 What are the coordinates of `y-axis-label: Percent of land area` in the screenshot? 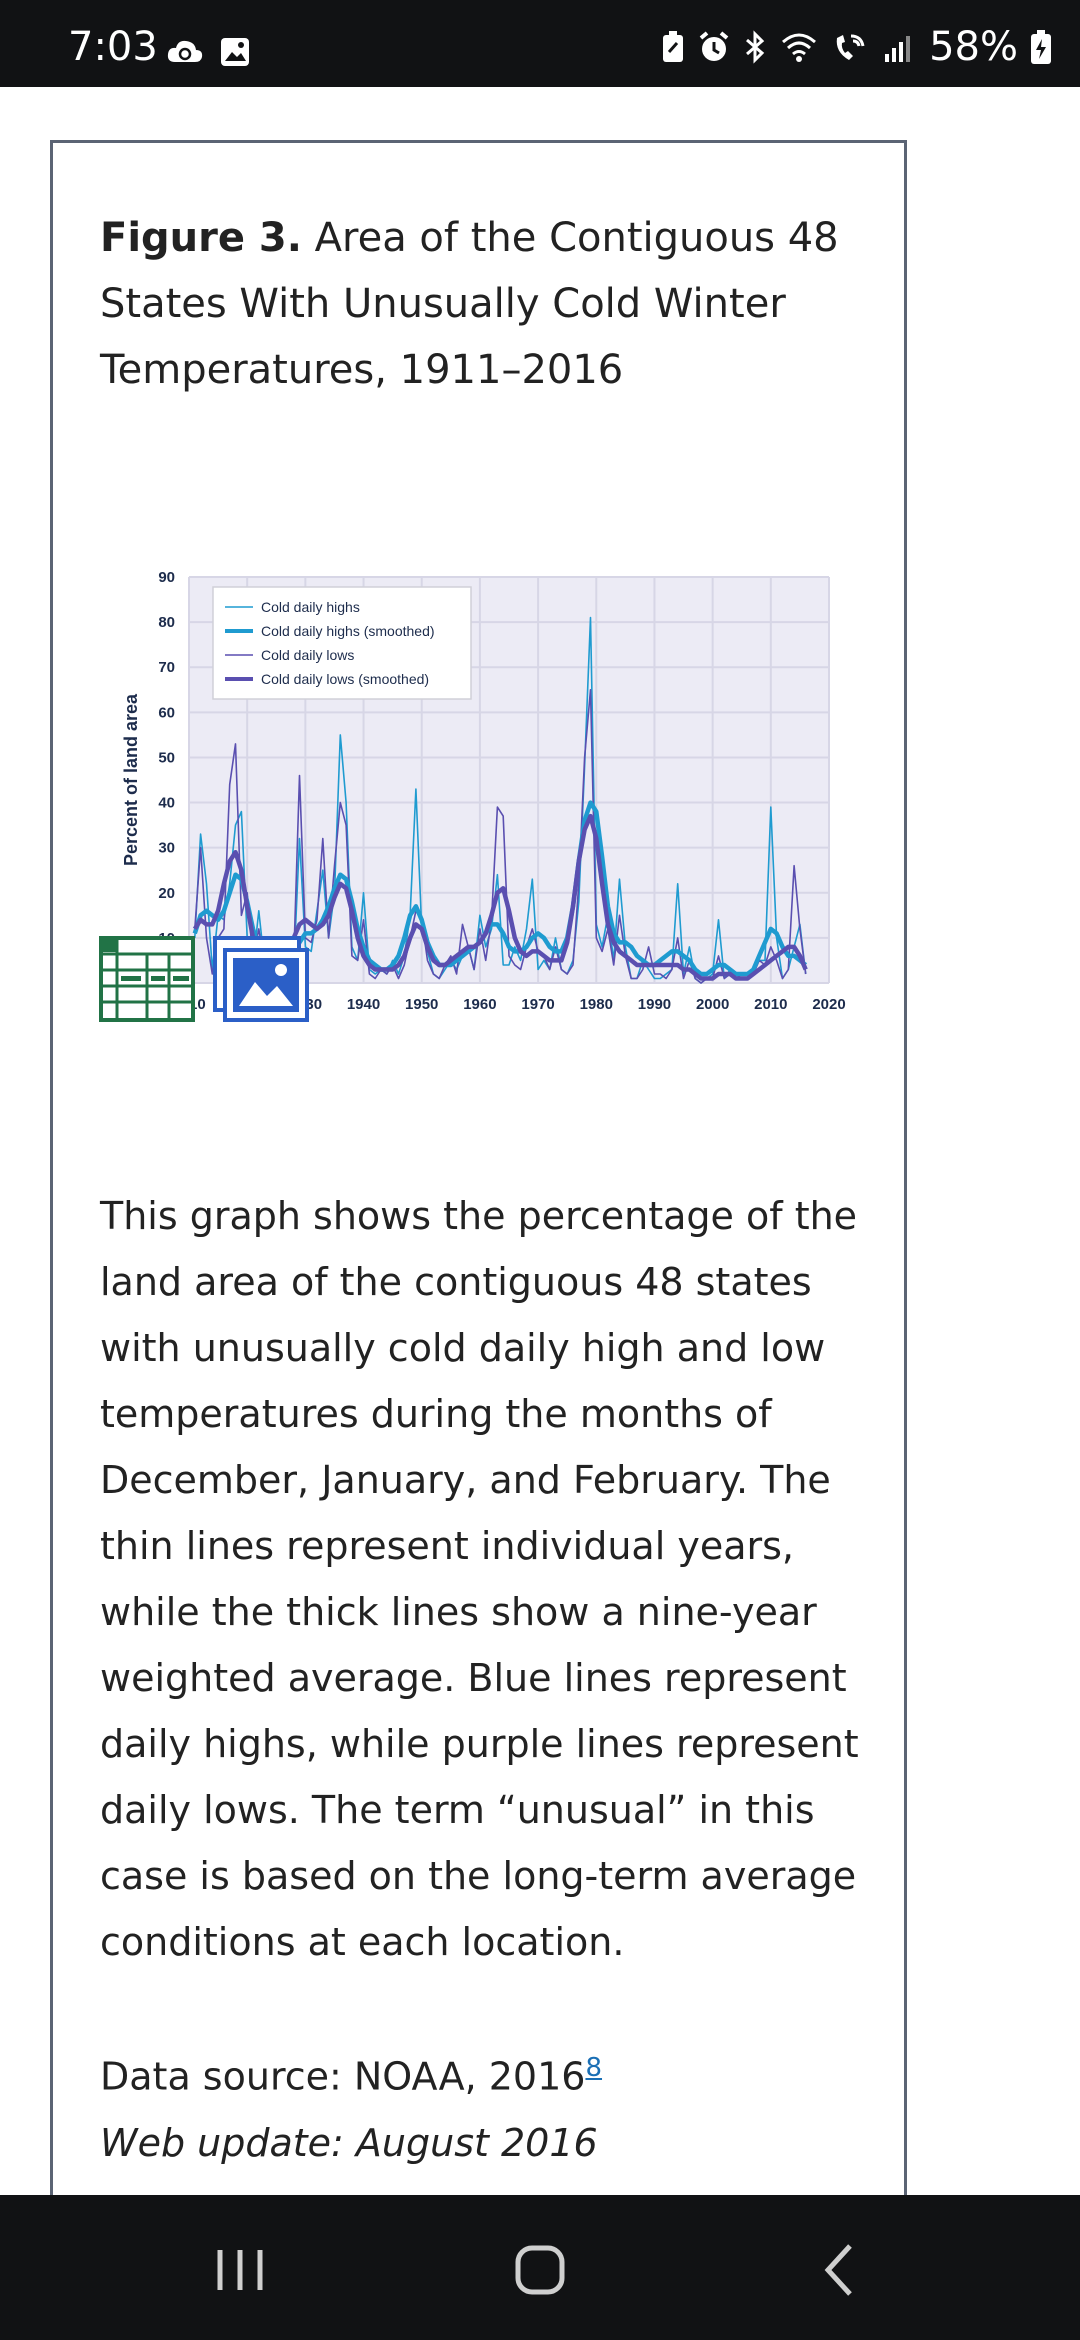 It's located at (131, 779).